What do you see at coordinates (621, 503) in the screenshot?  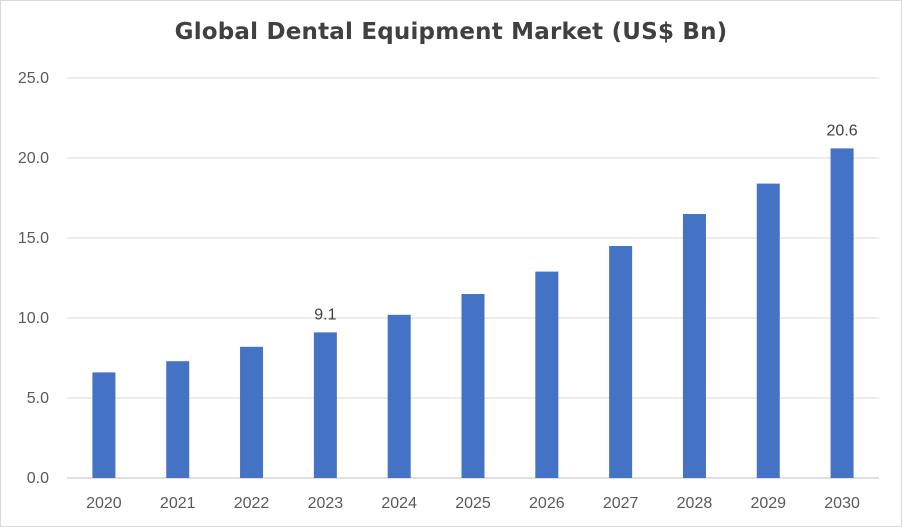 I see `x-tick-label: 2027` at bounding box center [621, 503].